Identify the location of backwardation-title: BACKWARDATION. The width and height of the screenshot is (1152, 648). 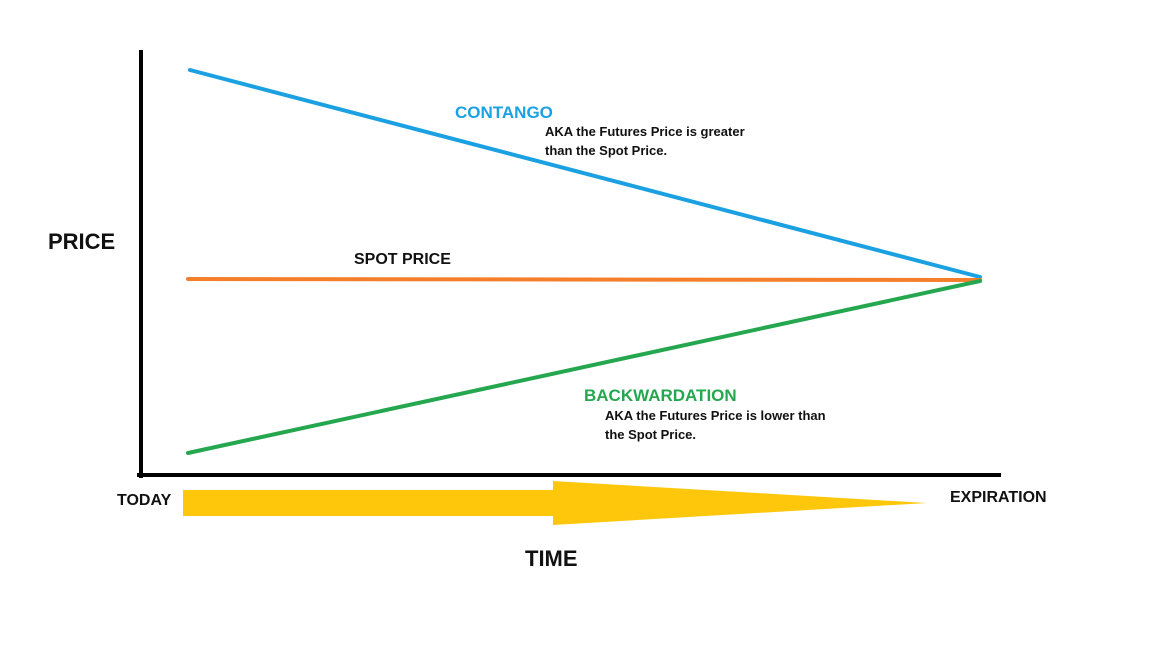
(660, 395).